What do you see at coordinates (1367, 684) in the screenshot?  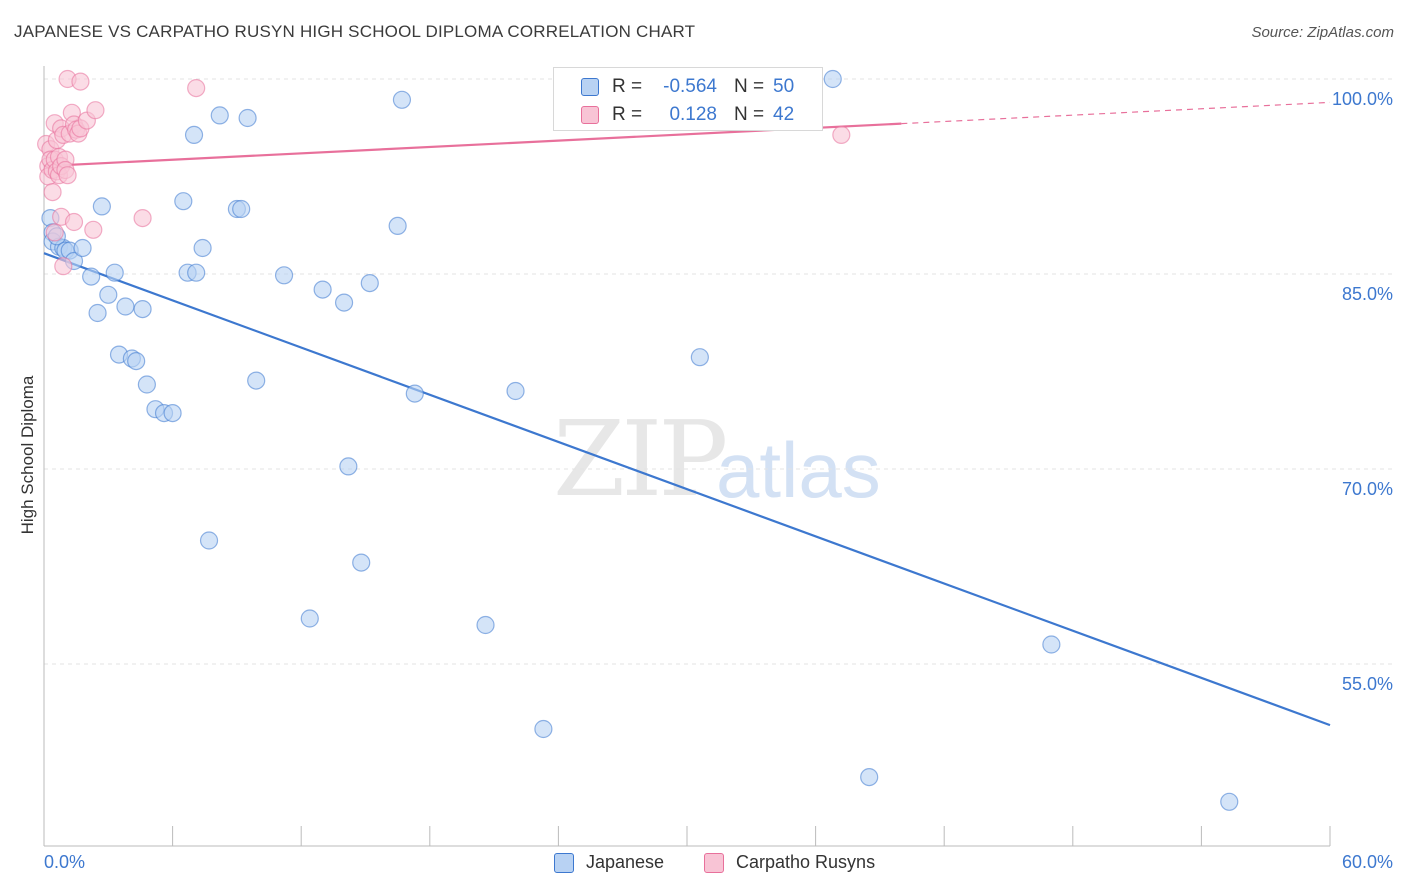 I see `y-tick-label: 55.0%` at bounding box center [1367, 684].